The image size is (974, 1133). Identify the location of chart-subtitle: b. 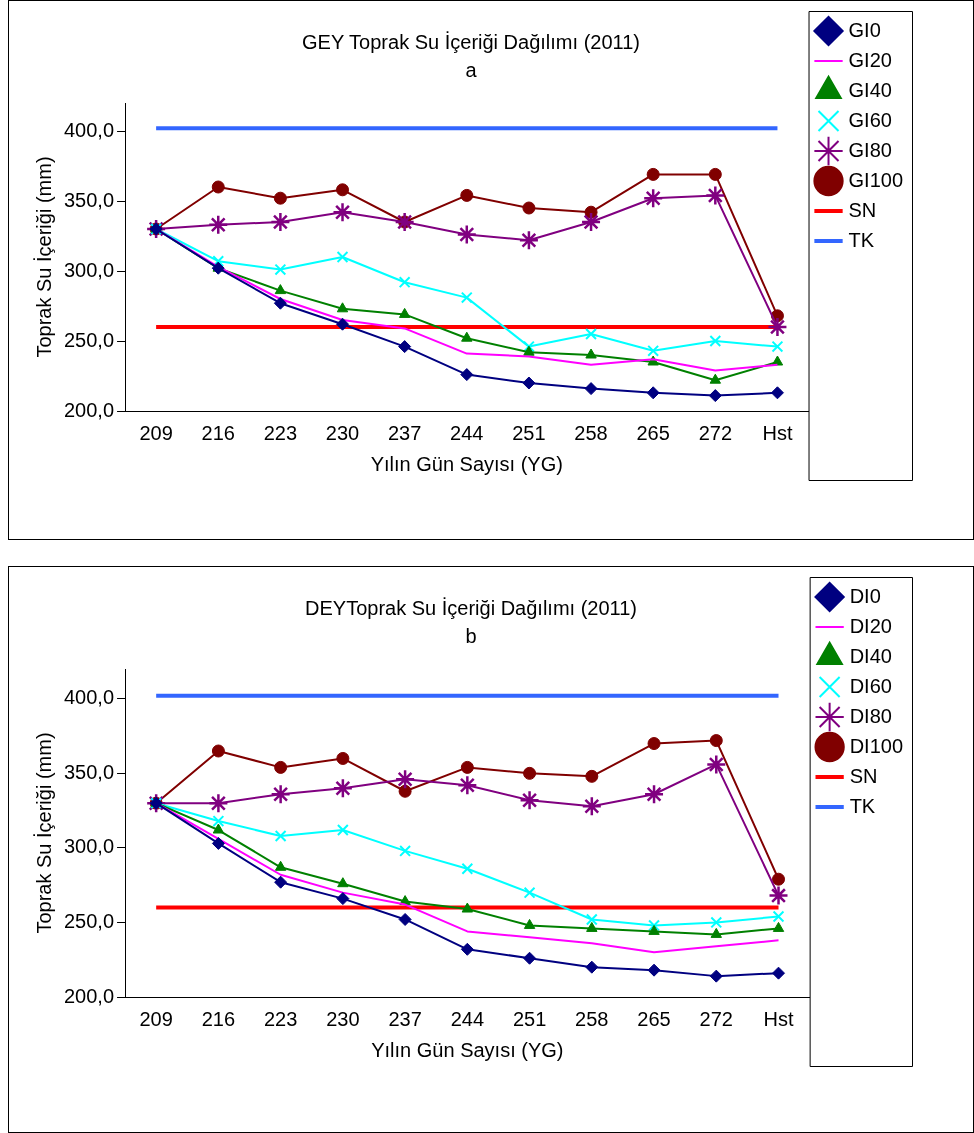
(471, 635).